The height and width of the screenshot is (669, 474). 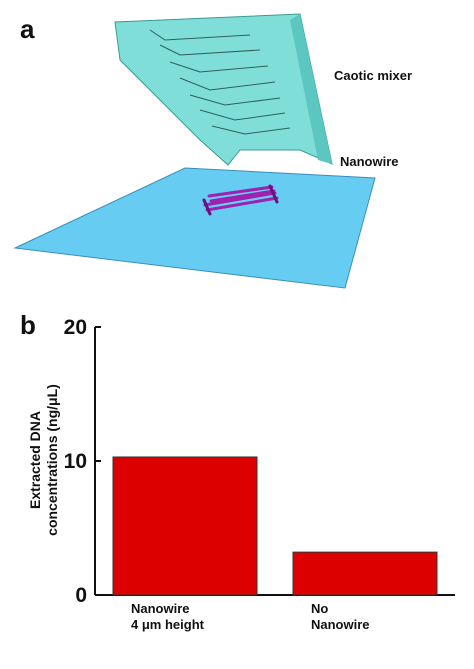 What do you see at coordinates (369, 161) in the screenshot?
I see `diagram-label: Nanowire` at bounding box center [369, 161].